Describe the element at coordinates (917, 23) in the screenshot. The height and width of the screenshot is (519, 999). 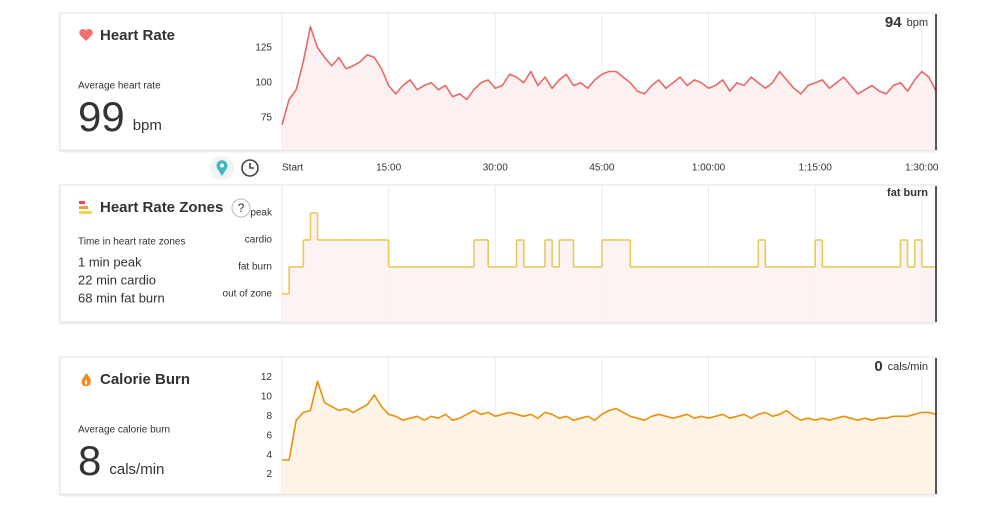
I see `current-unit: bpm` at that location.